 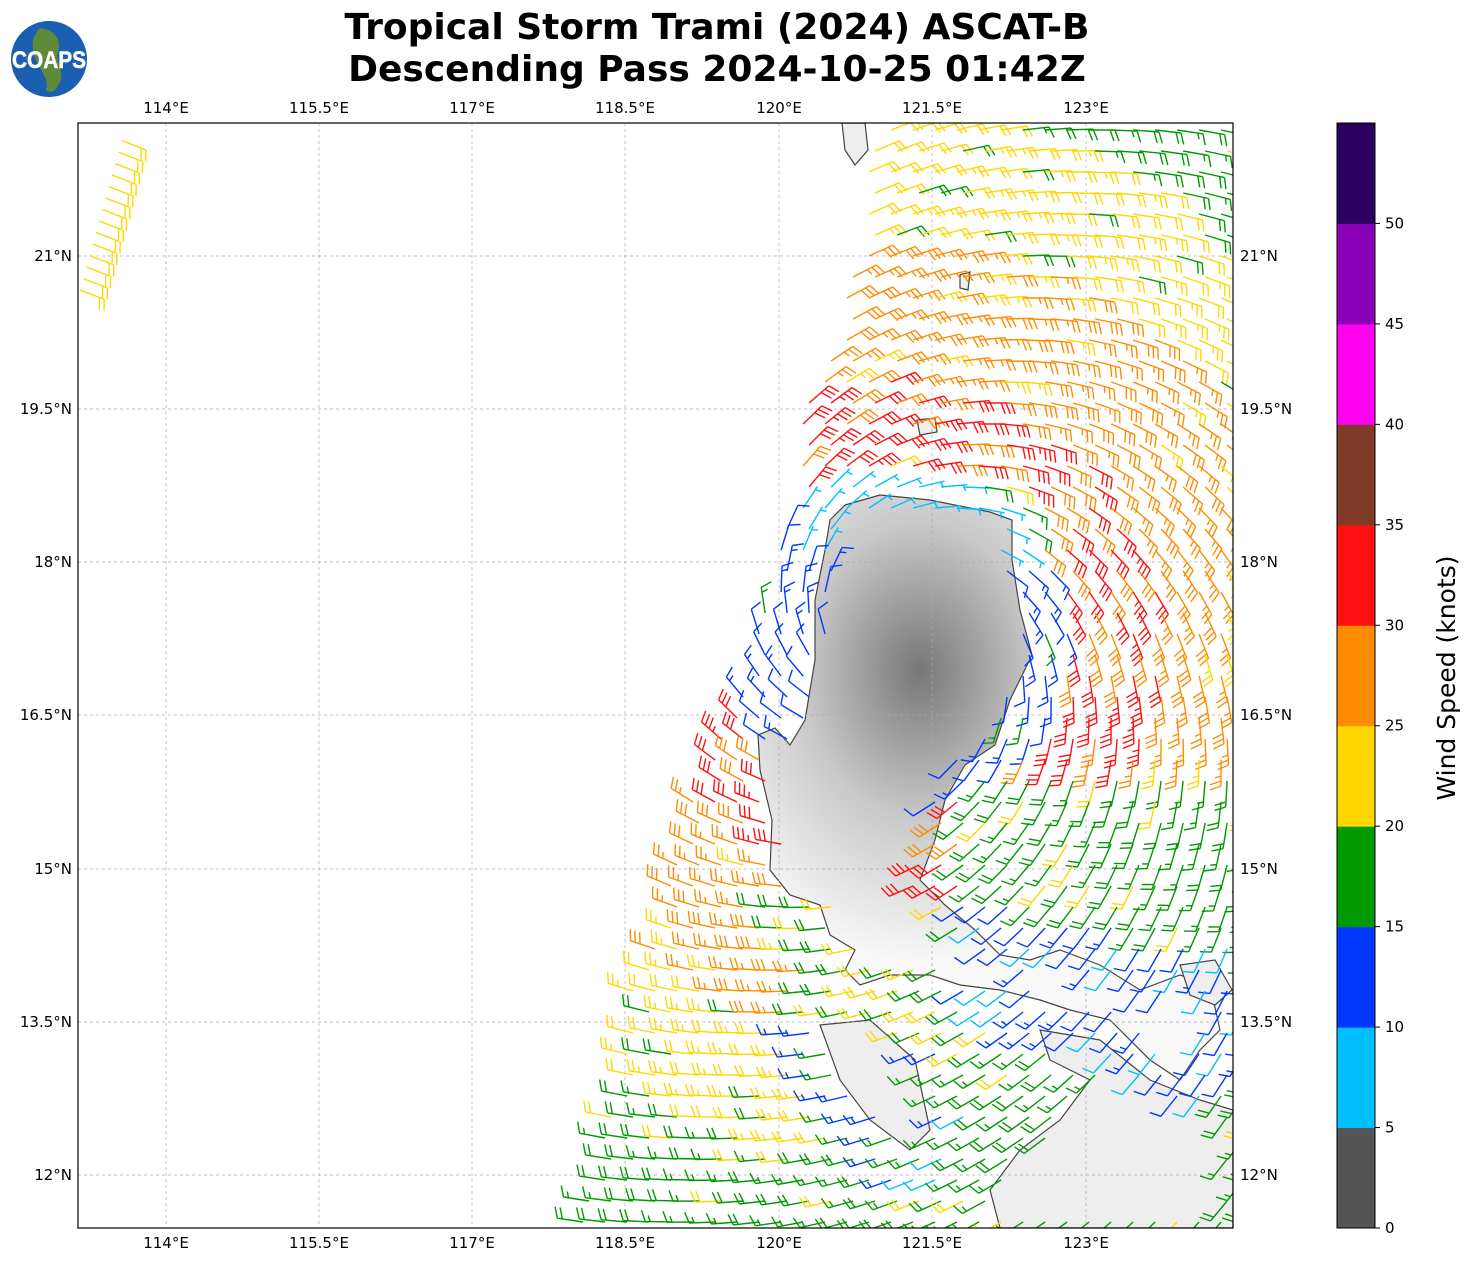 What do you see at coordinates (1446, 677) in the screenshot?
I see `colorbar-label: Wind Speed (knots)` at bounding box center [1446, 677].